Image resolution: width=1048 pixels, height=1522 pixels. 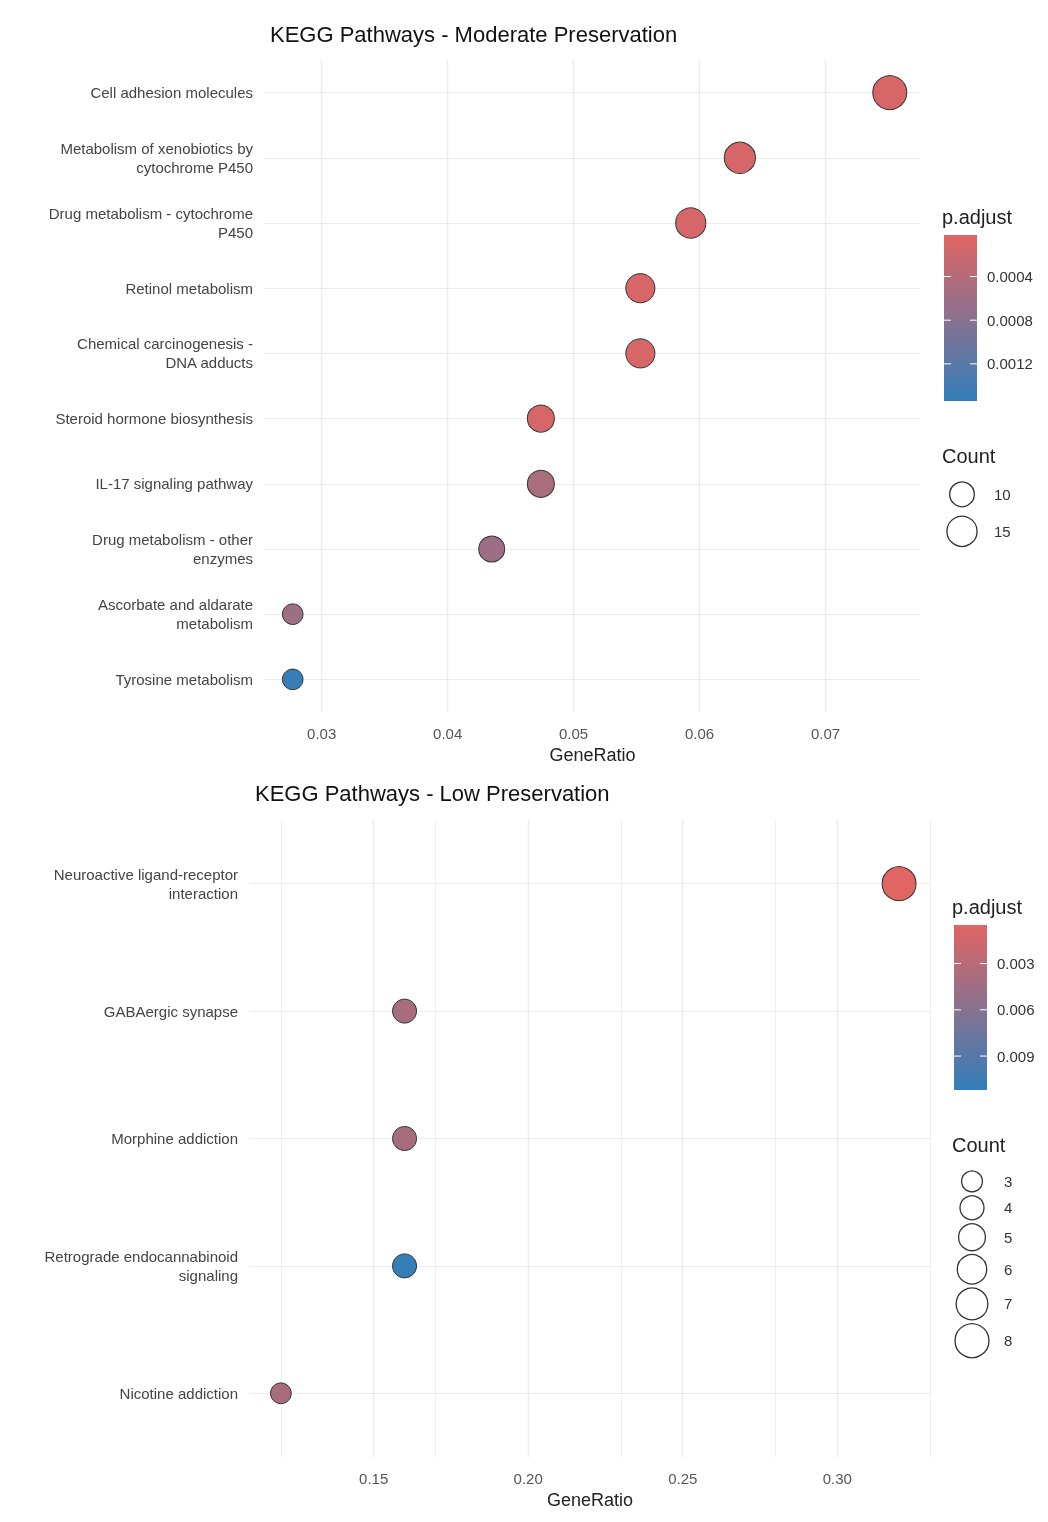 I want to click on y-tick-label: Tyrosine metabolism, so click(x=184, y=679).